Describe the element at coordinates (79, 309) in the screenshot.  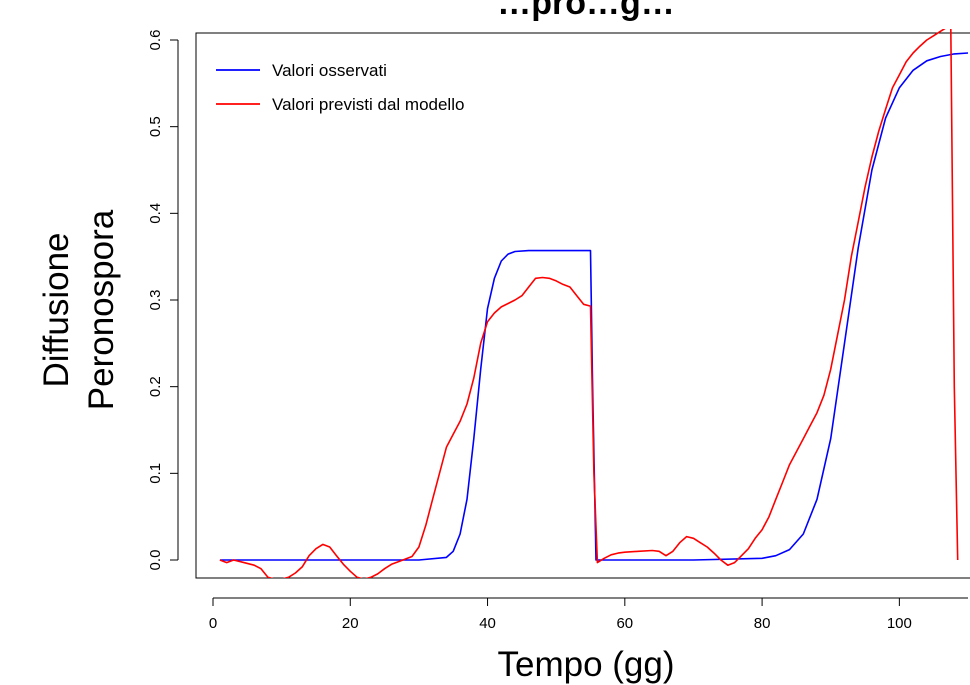
I see `y-axis-title: Diffusione Peronospora` at that location.